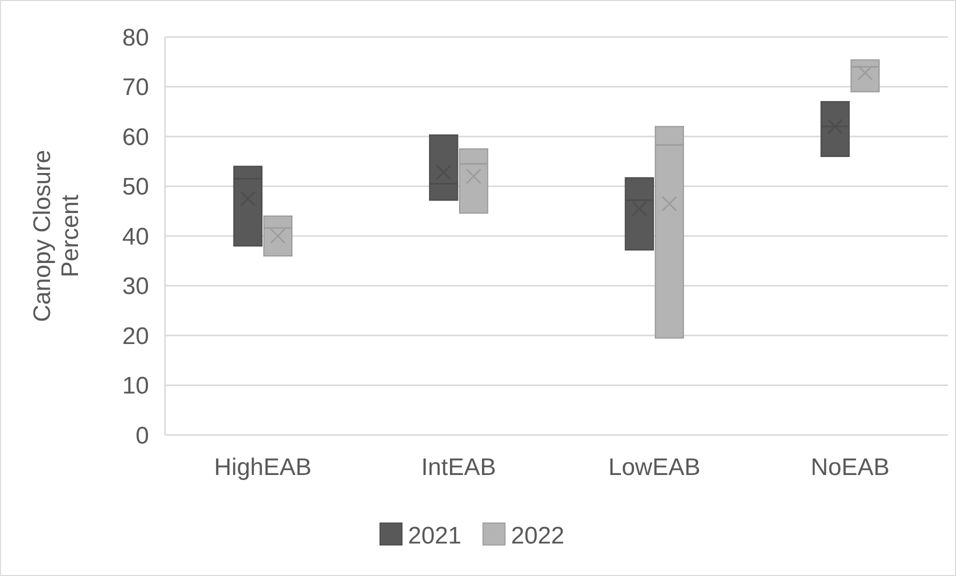  I want to click on y-tick-label: 70, so click(135, 88).